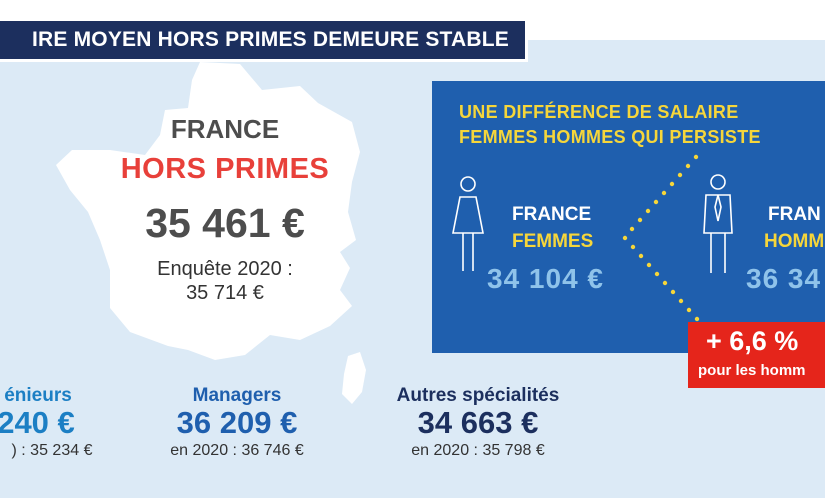 This screenshot has width=825, height=498. I want to click on men-label-line2: HOMM, so click(794, 241).